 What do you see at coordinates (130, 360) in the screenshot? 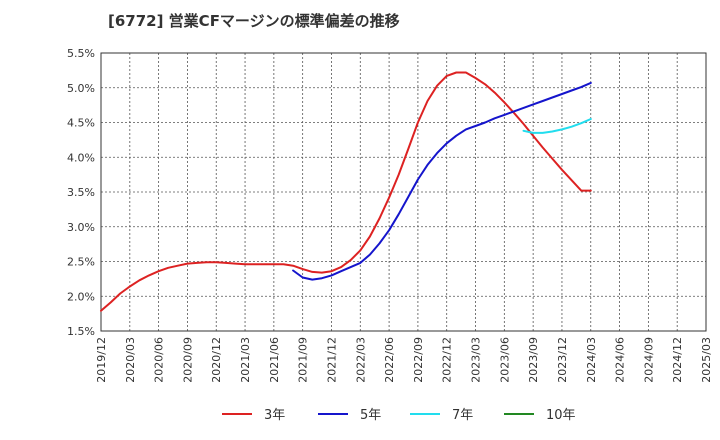
I see `x-tick-label: 2020/03` at bounding box center [130, 360].